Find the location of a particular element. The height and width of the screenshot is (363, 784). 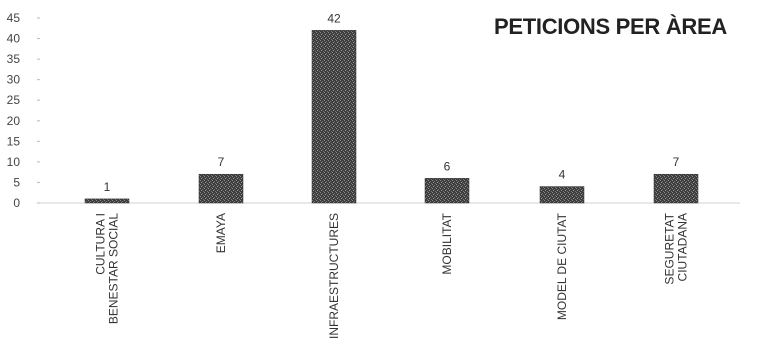

data-label: 6 is located at coordinates (447, 166).